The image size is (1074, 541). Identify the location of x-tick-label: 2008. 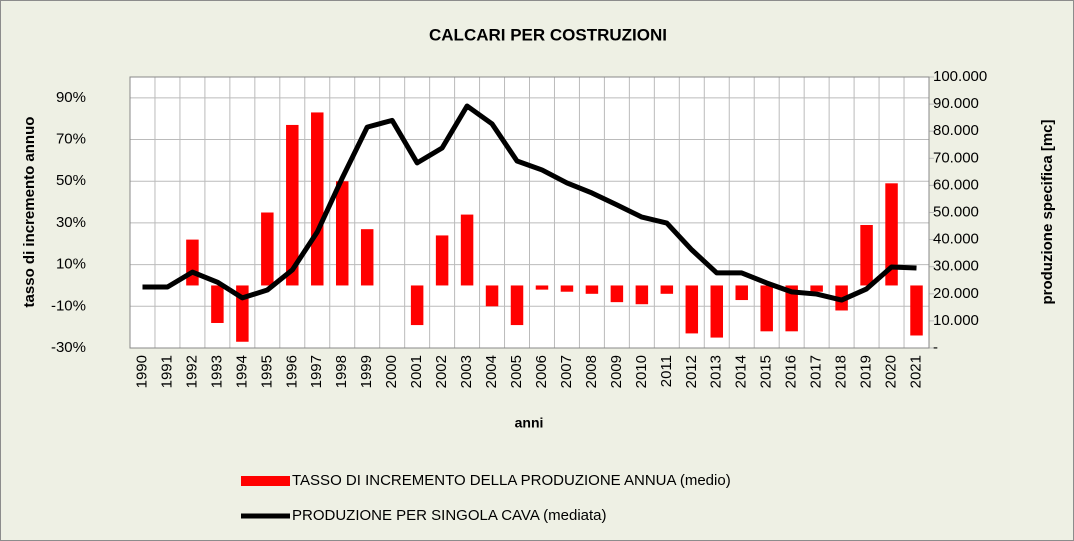
(591, 371).